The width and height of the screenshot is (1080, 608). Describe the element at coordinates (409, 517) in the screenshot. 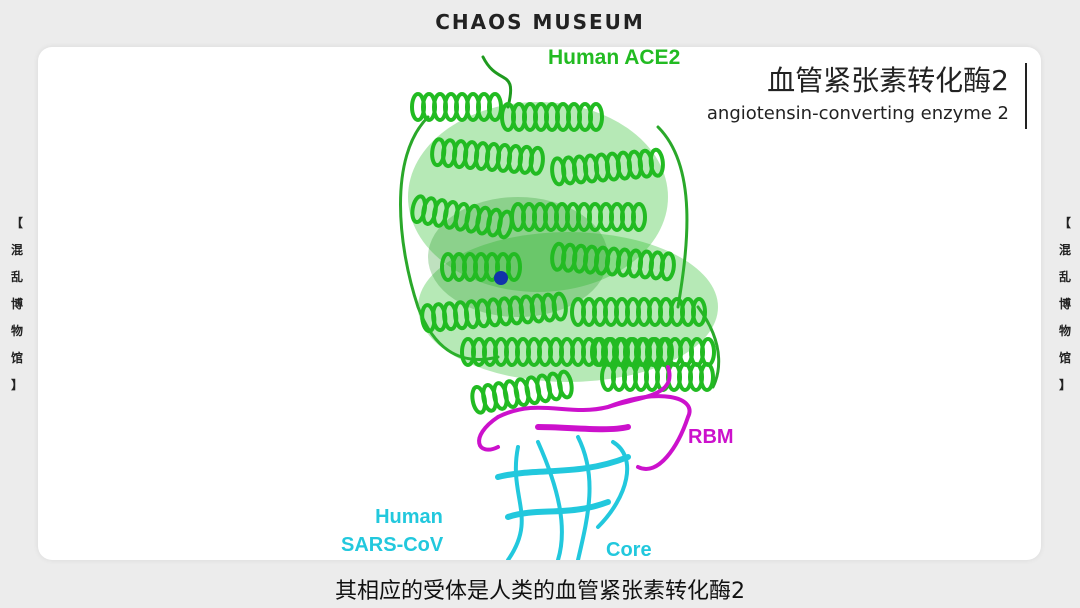

I see `human-label: Human` at that location.